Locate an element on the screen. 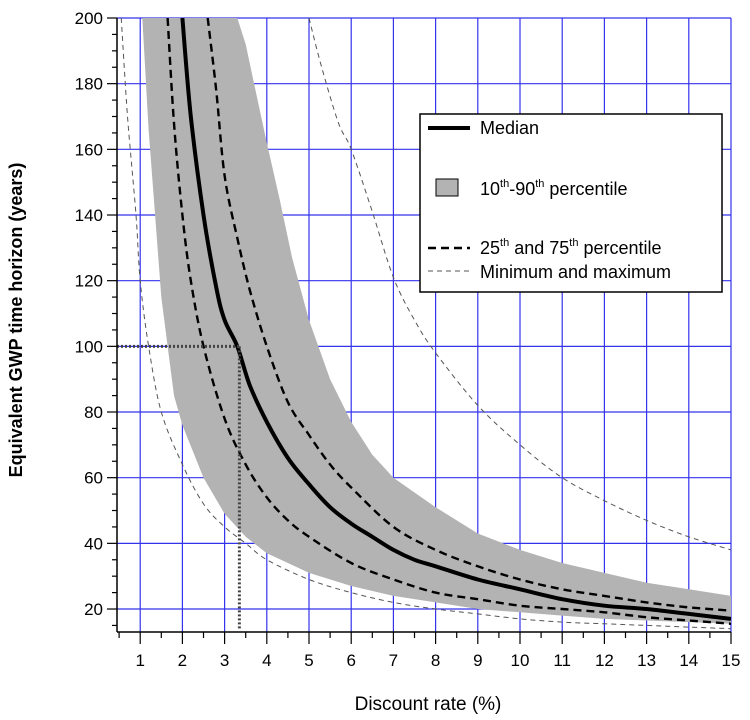  y-tick-label: 40 is located at coordinates (93, 543).